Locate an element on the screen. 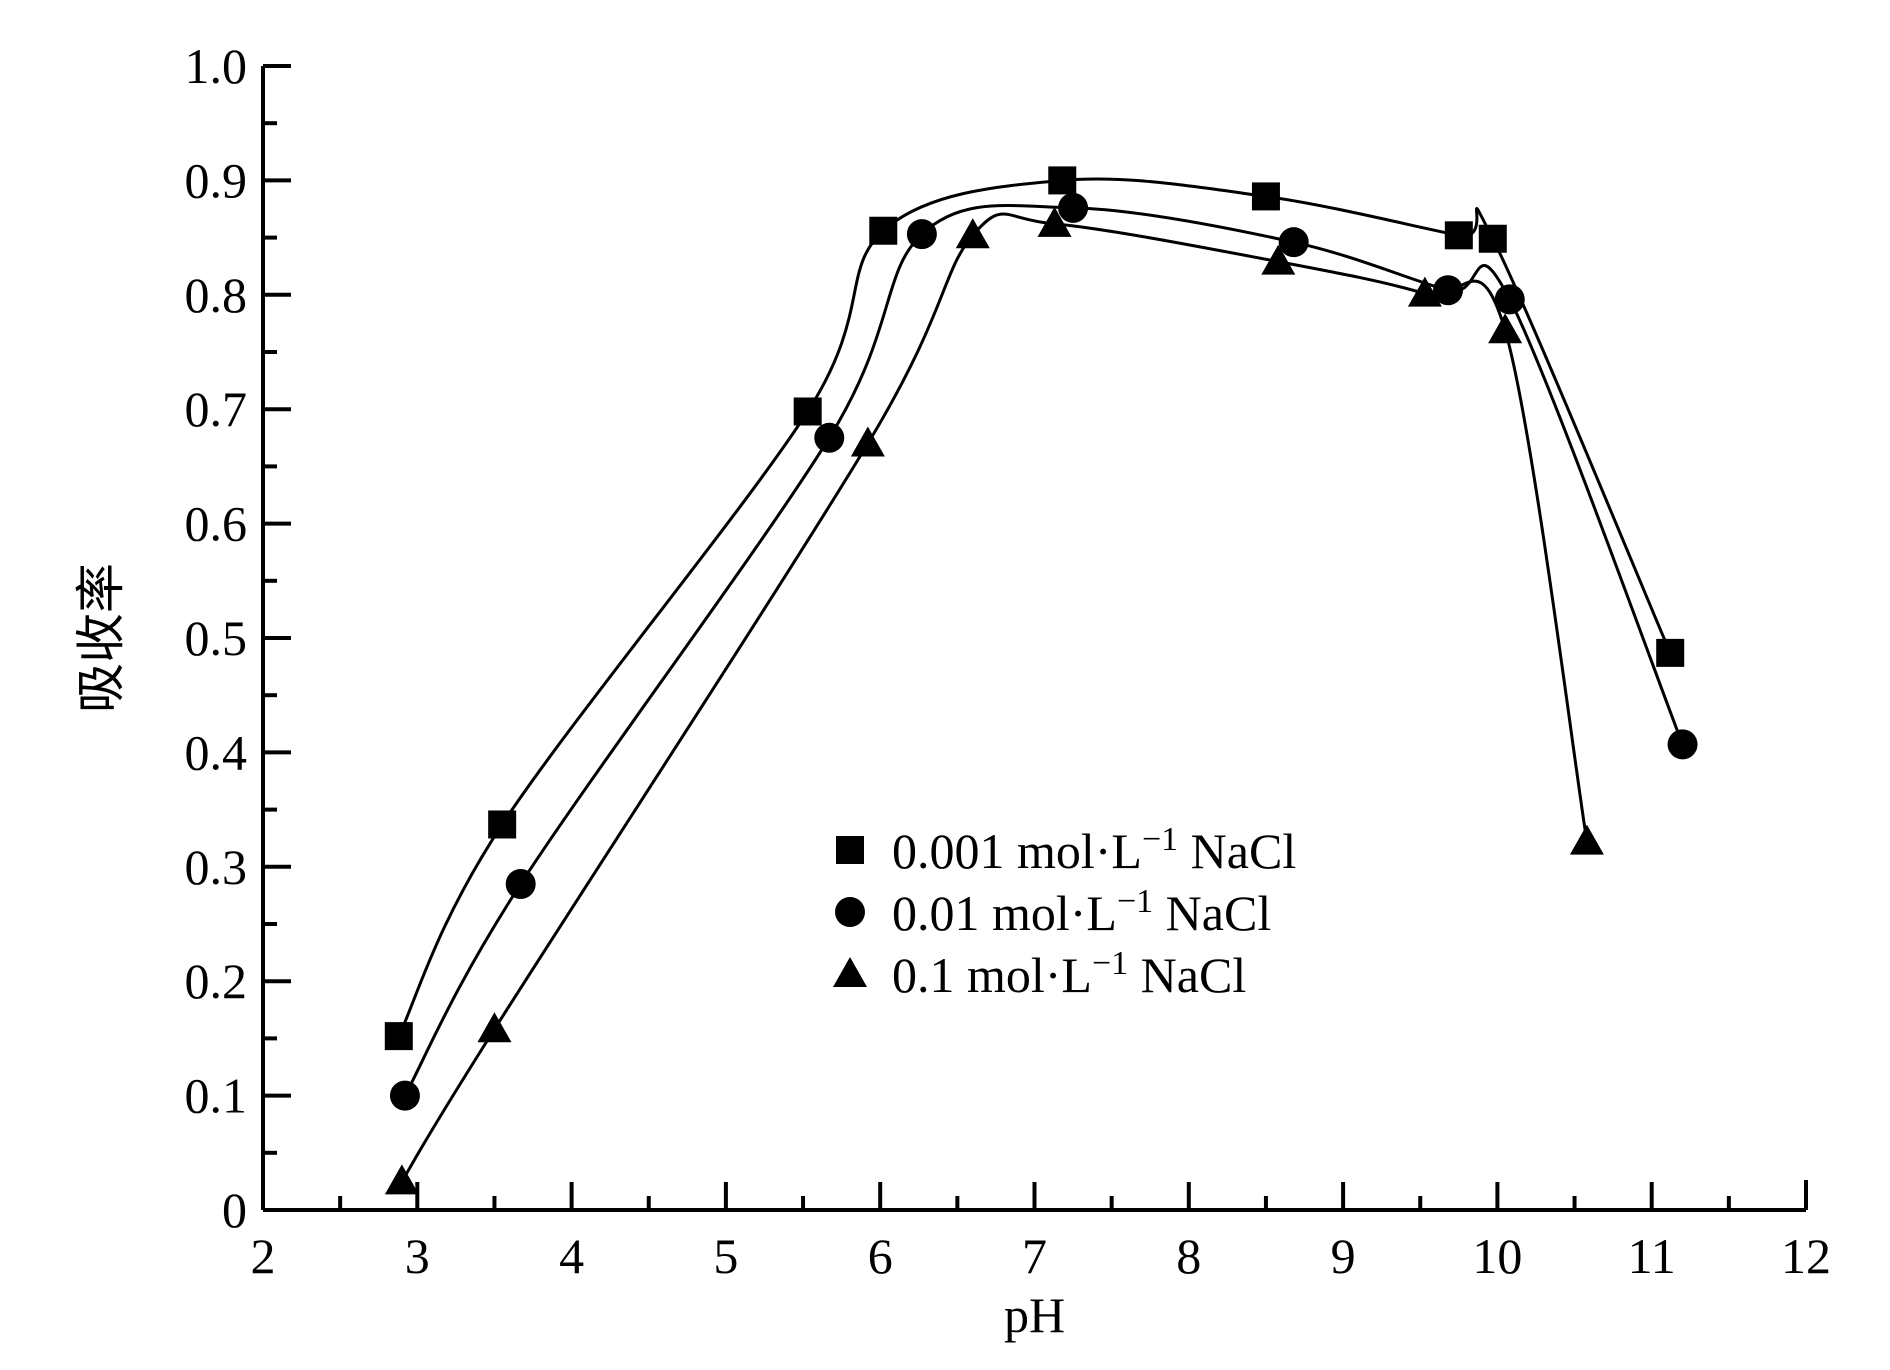 Image resolution: width=1890 pixels, height=1370 pixels. x-tick-label: 11 is located at coordinates (1652, 1256).